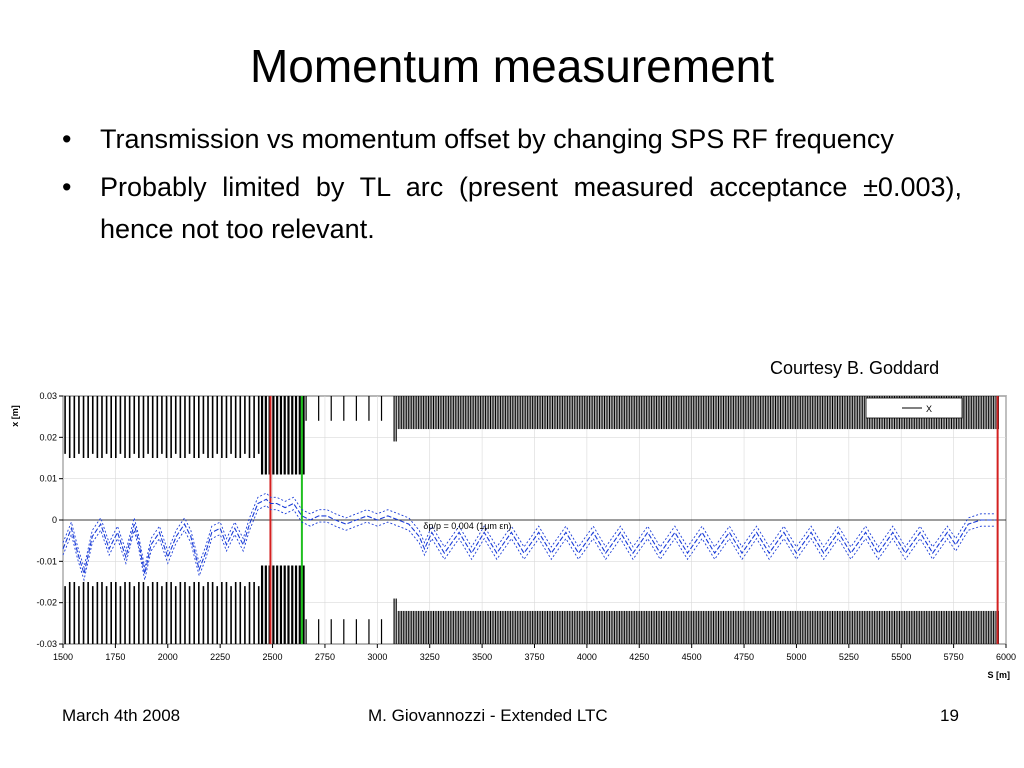  What do you see at coordinates (46, 561) in the screenshot?
I see `y-tick-label: -0.01` at bounding box center [46, 561].